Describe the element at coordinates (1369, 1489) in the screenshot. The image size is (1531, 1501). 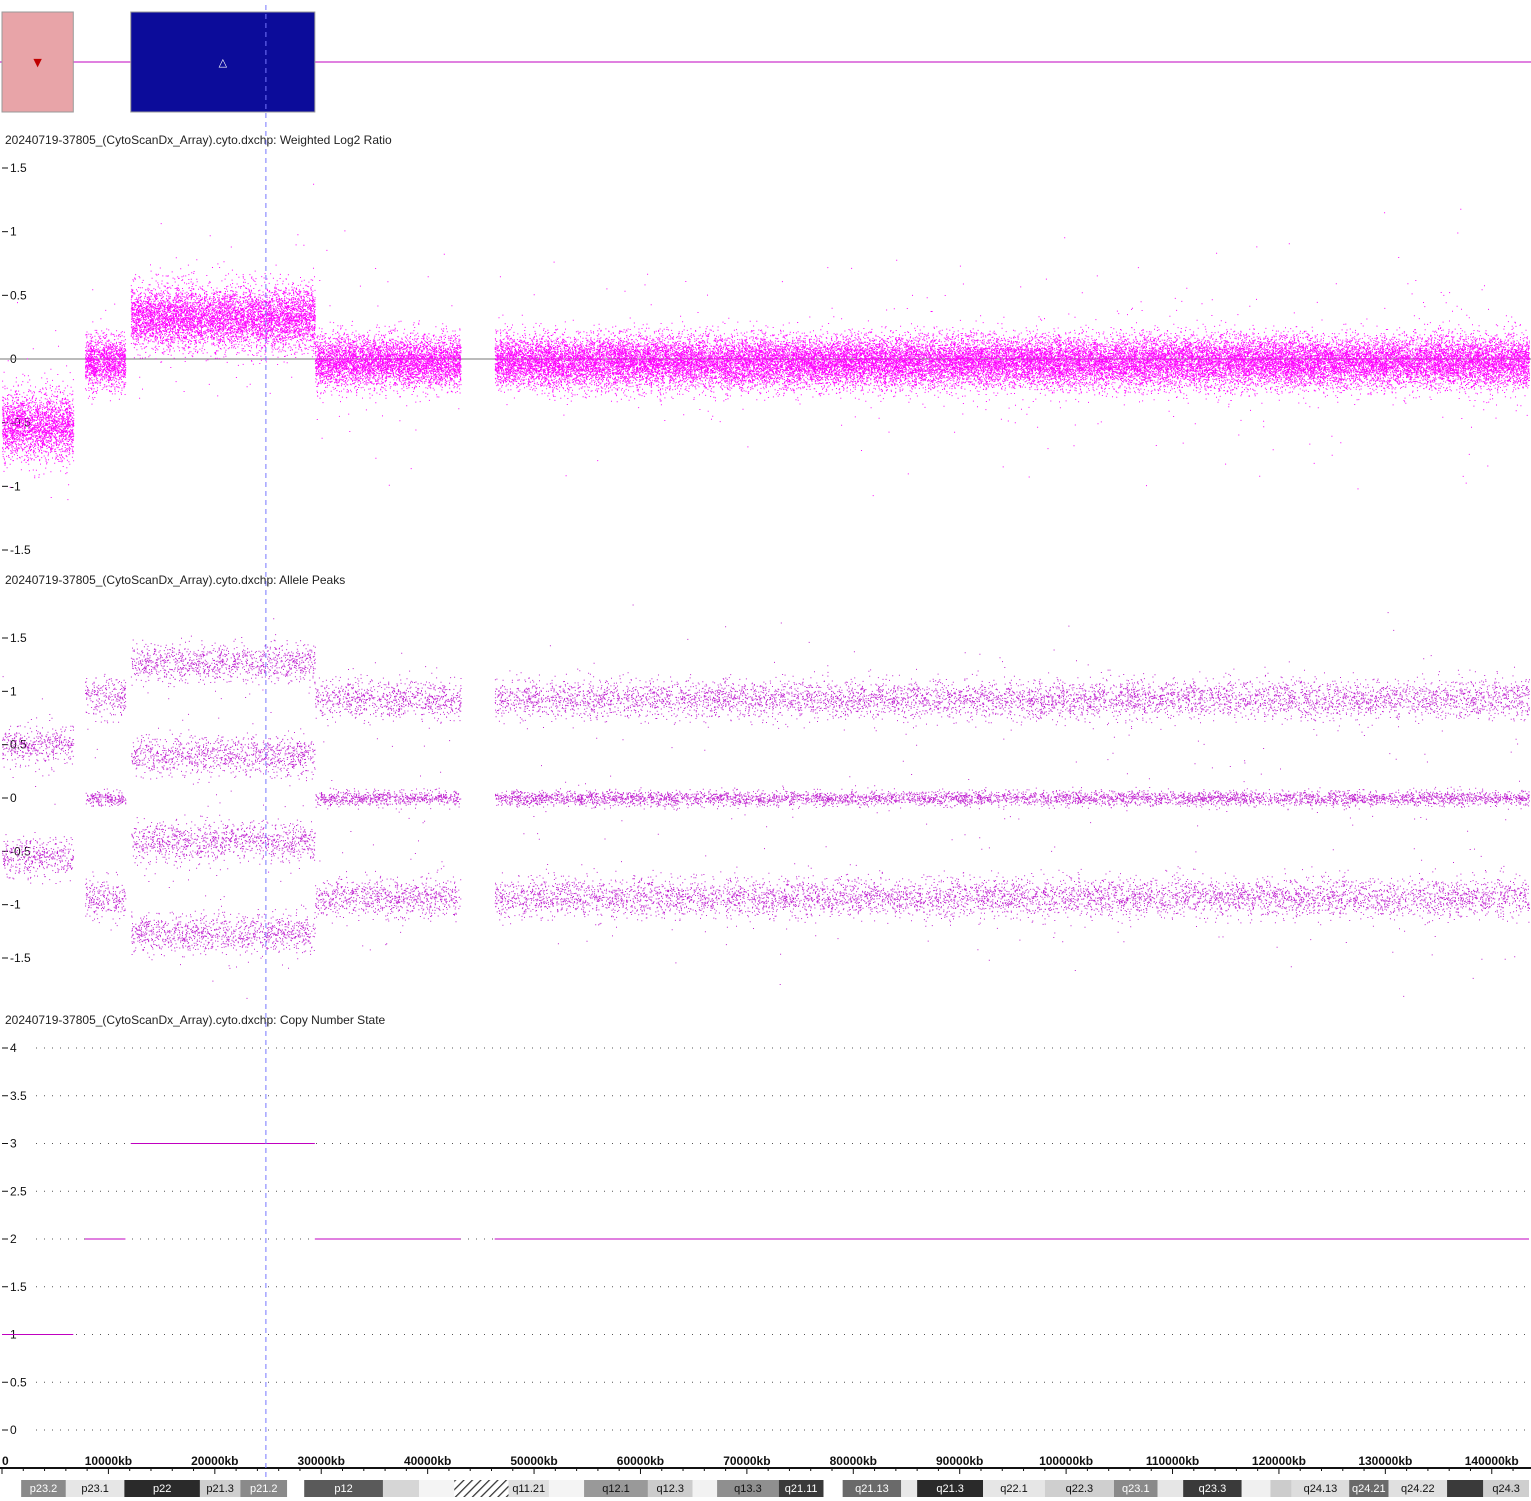
I see `ideogram-band-label: q24.21` at that location.